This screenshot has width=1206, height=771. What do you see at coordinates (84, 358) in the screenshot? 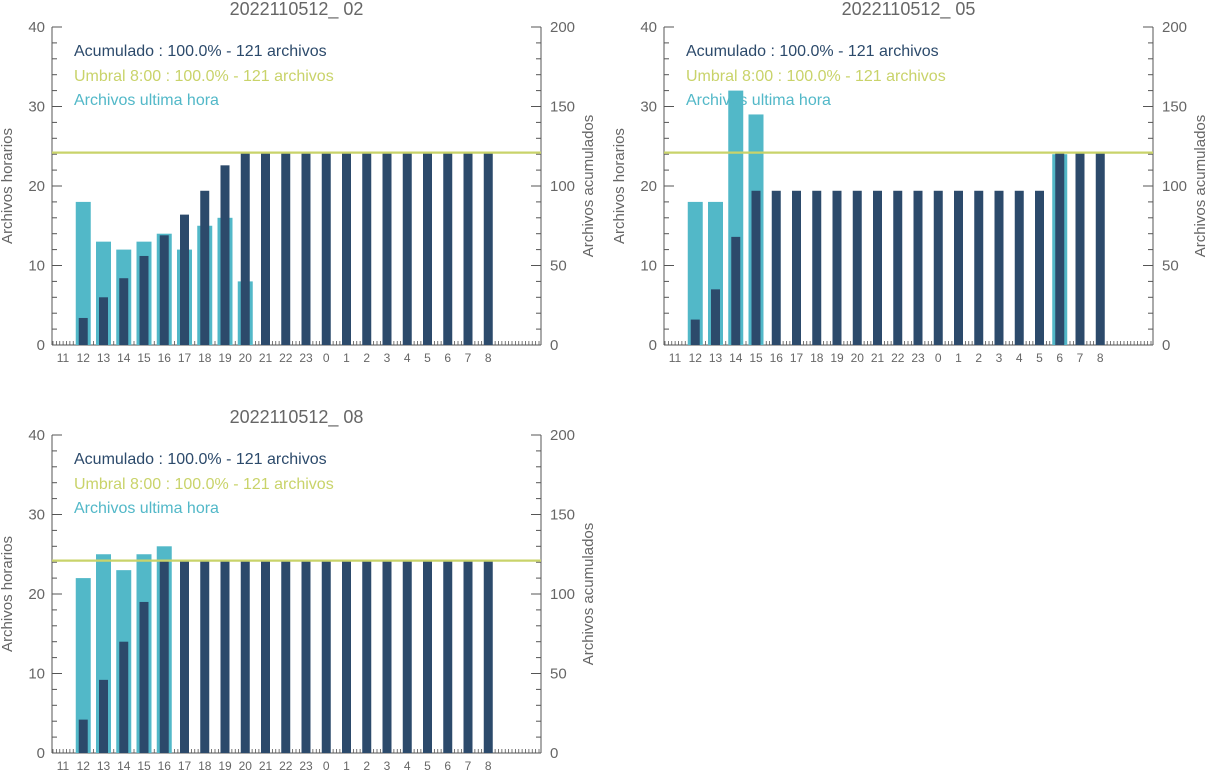
I see `x-tick-label: 12` at bounding box center [84, 358].